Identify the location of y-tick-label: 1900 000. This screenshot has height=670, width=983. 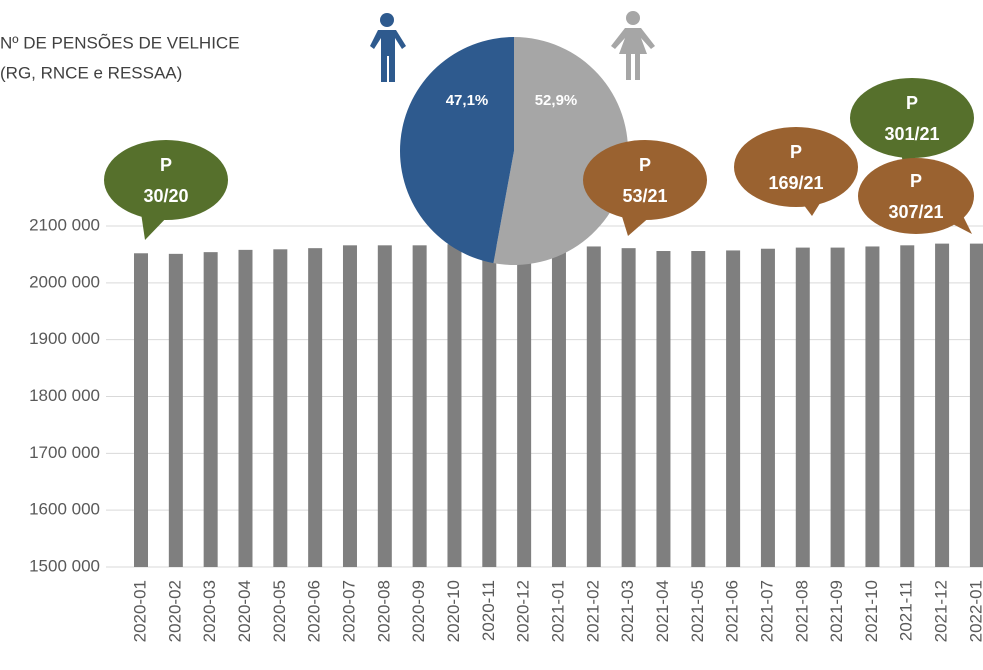
(64, 338).